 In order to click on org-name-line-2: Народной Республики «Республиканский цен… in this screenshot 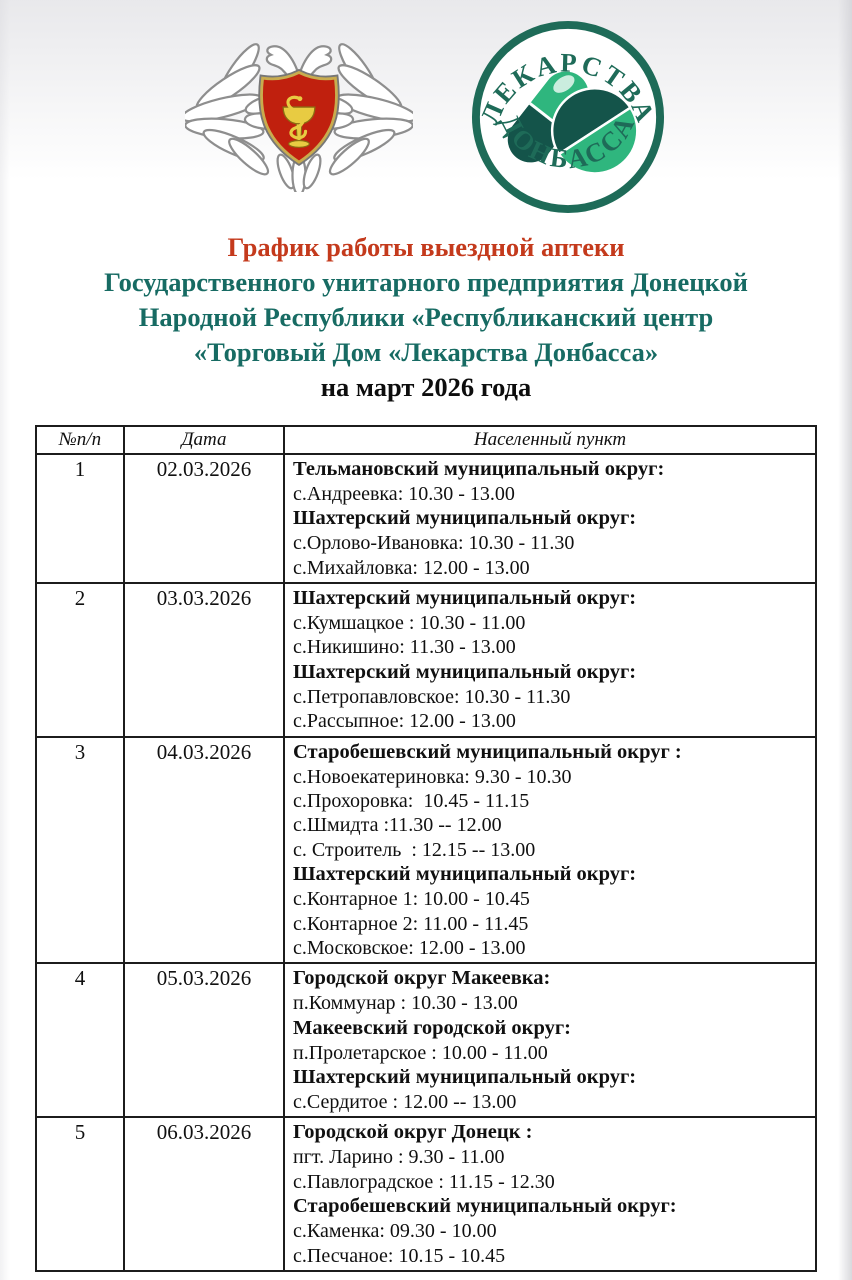, I will do `click(426, 316)`.